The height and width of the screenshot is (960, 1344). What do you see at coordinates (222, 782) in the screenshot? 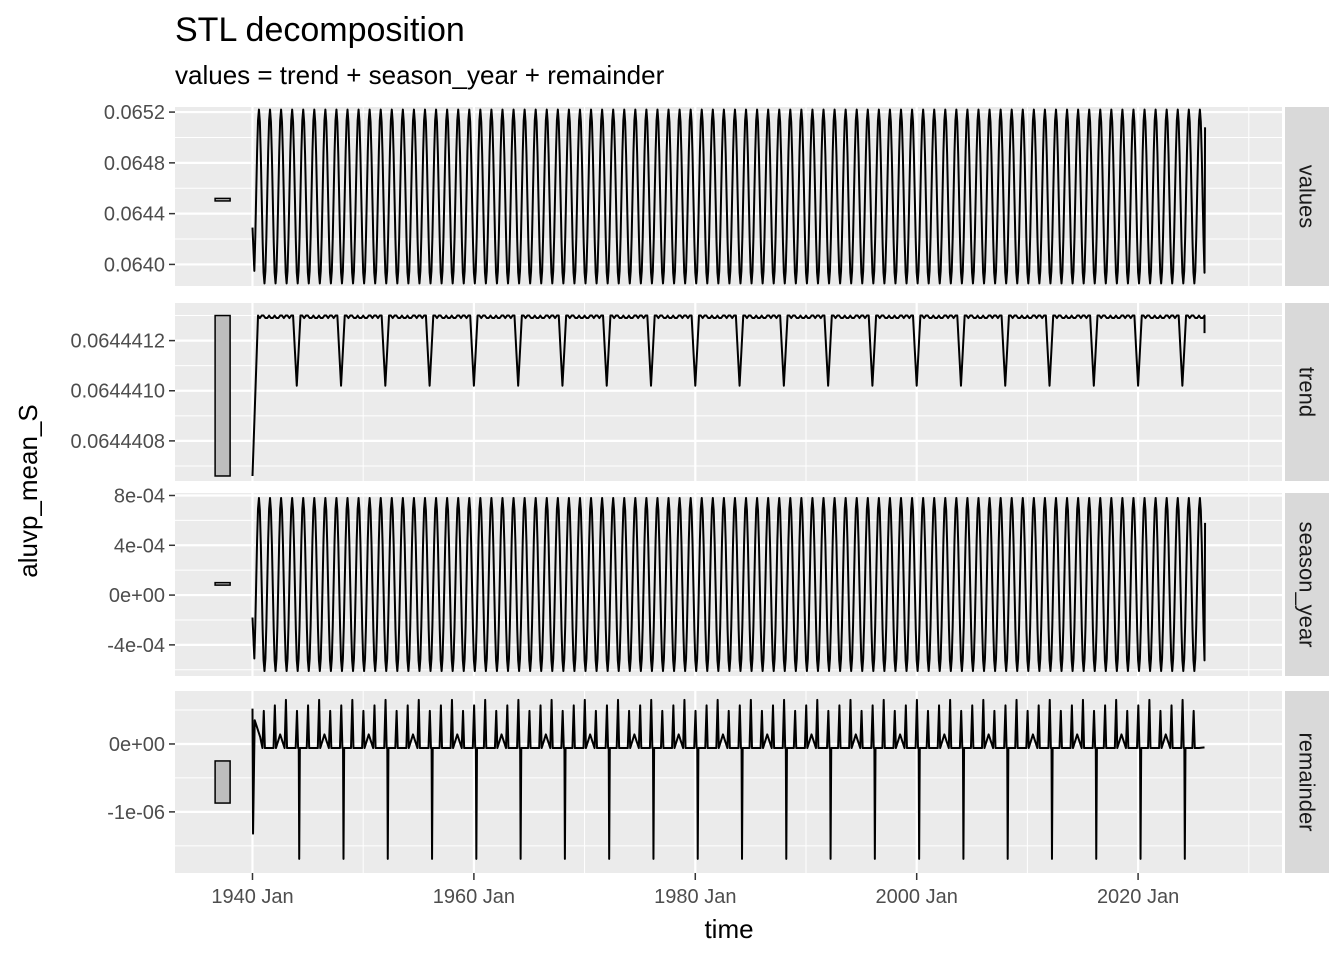
I see `range-bar-remainder` at bounding box center [222, 782].